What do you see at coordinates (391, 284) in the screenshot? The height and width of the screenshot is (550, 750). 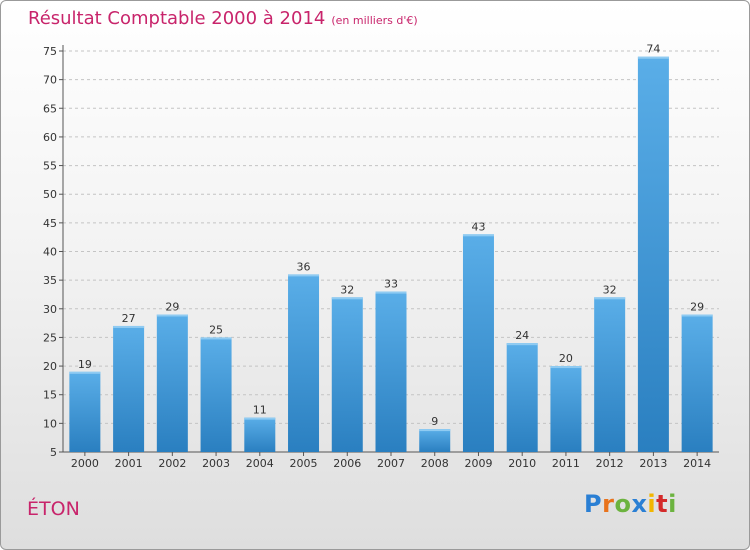 I see `value-label-2007: 33` at bounding box center [391, 284].